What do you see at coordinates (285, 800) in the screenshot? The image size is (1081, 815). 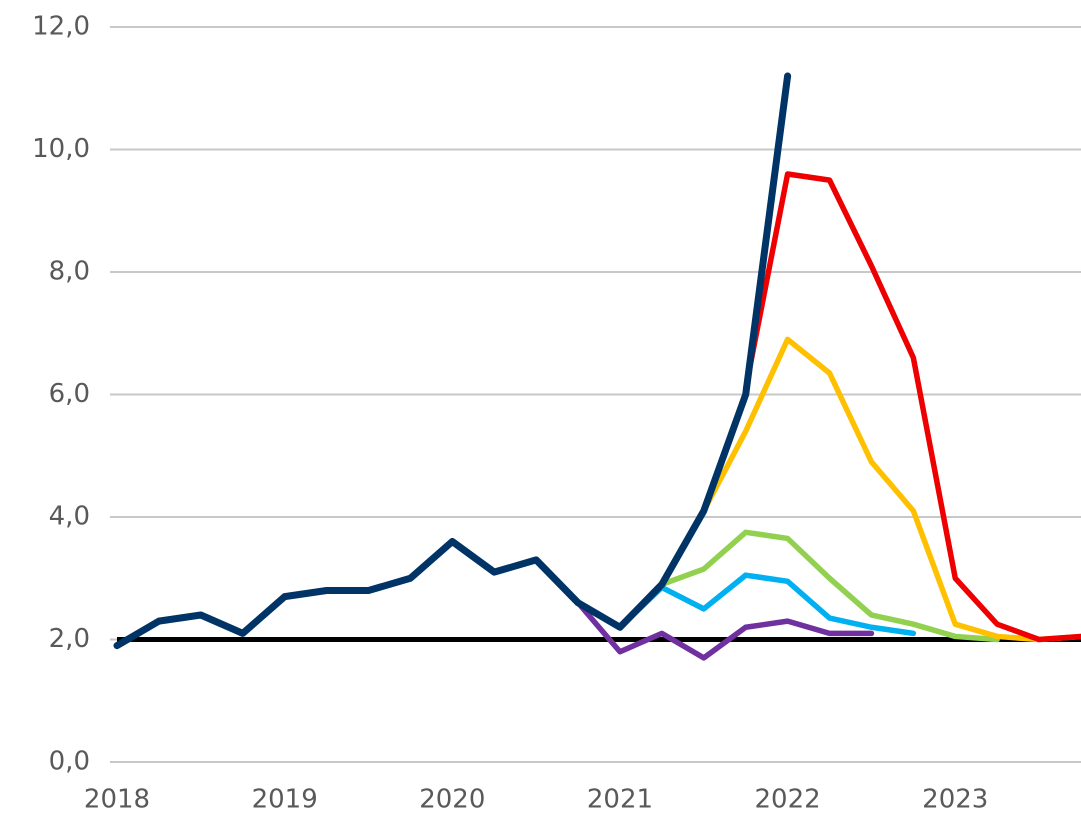 I see `x-tick-label: 2019` at bounding box center [285, 800].